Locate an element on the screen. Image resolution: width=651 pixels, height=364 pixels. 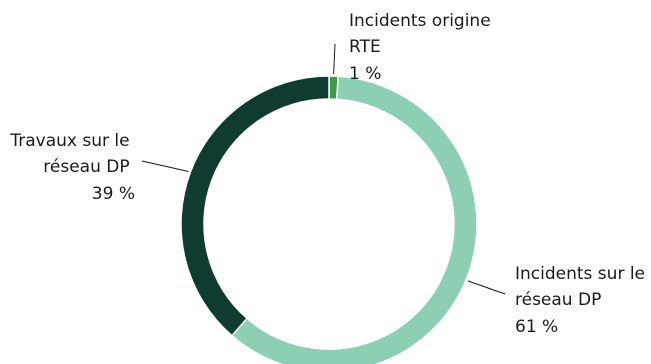
label-travaux-line-2: réseau DP is located at coordinates (86, 167).